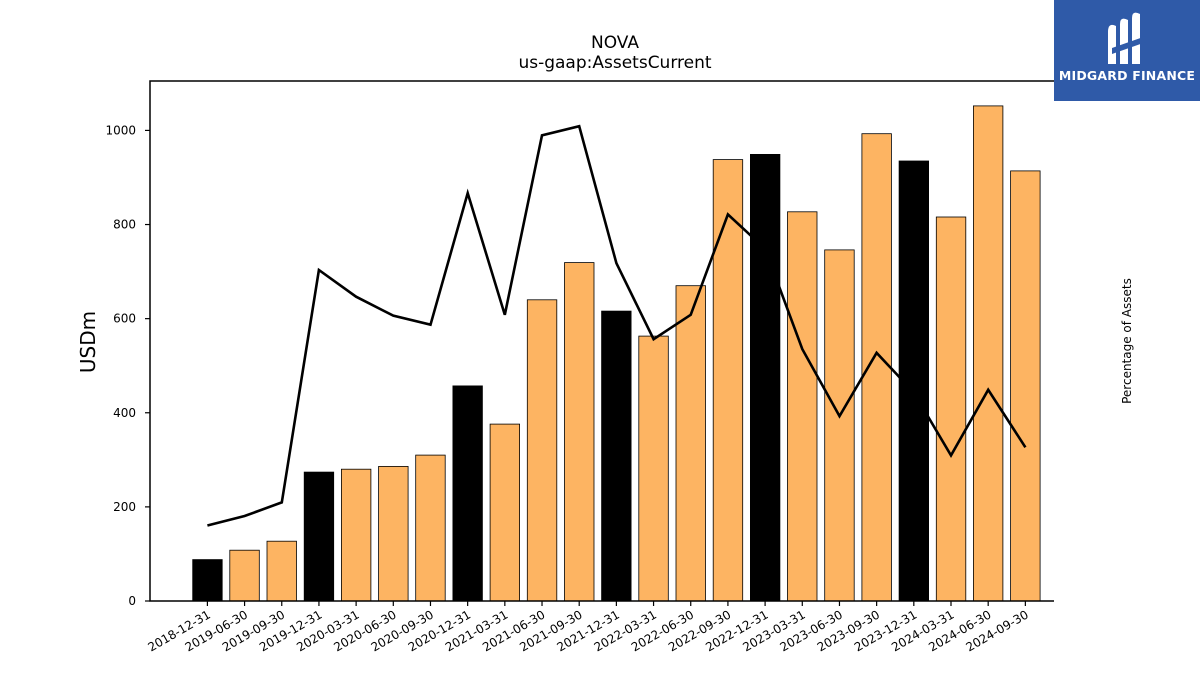  I want to click on chart-title: NOVA, so click(615, 43).